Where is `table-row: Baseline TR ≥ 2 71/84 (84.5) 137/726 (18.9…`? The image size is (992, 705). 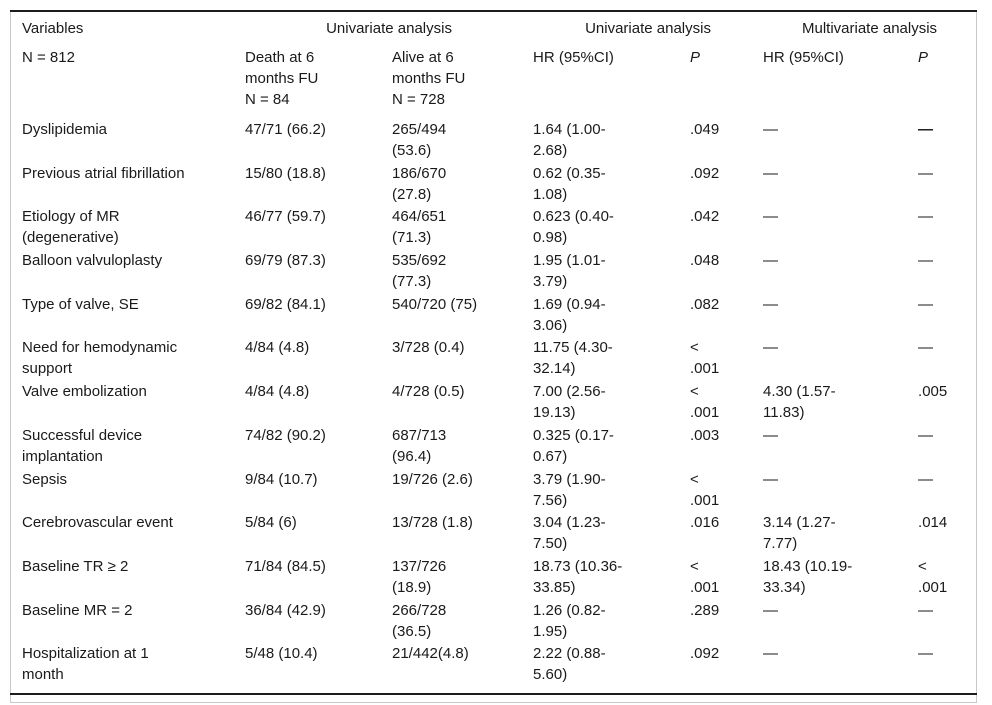 table-row: Baseline TR ≥ 2 71/84 (84.5) 137/726 (18.9… is located at coordinates (499, 578).